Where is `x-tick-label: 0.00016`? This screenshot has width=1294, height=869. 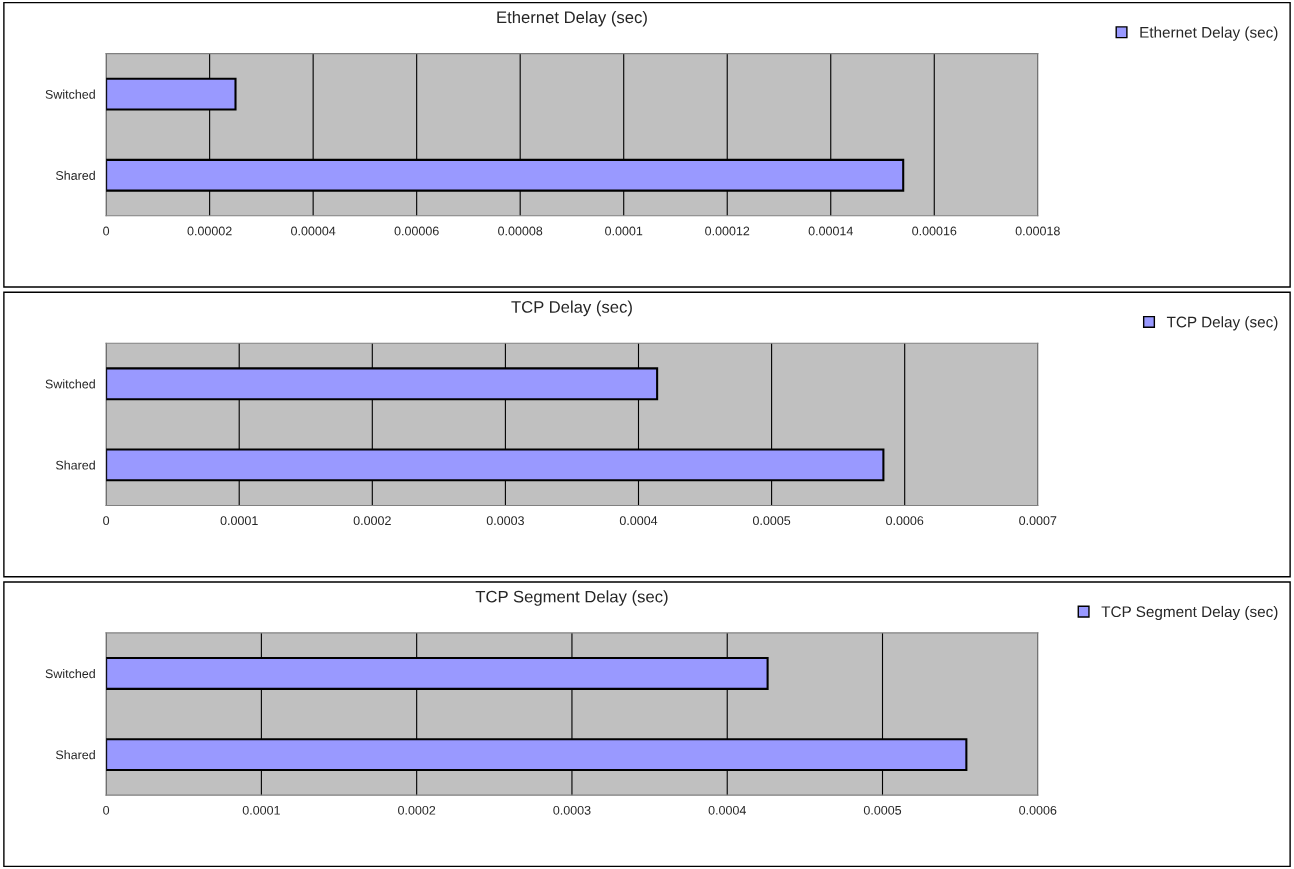 x-tick-label: 0.00016 is located at coordinates (934, 231).